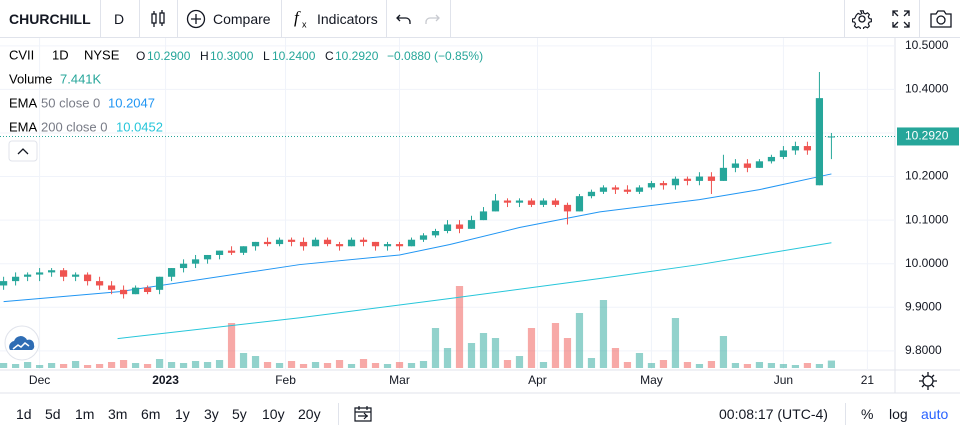 The height and width of the screenshot is (433, 960). What do you see at coordinates (239, 414) in the screenshot?
I see `range-button: 5y` at bounding box center [239, 414].